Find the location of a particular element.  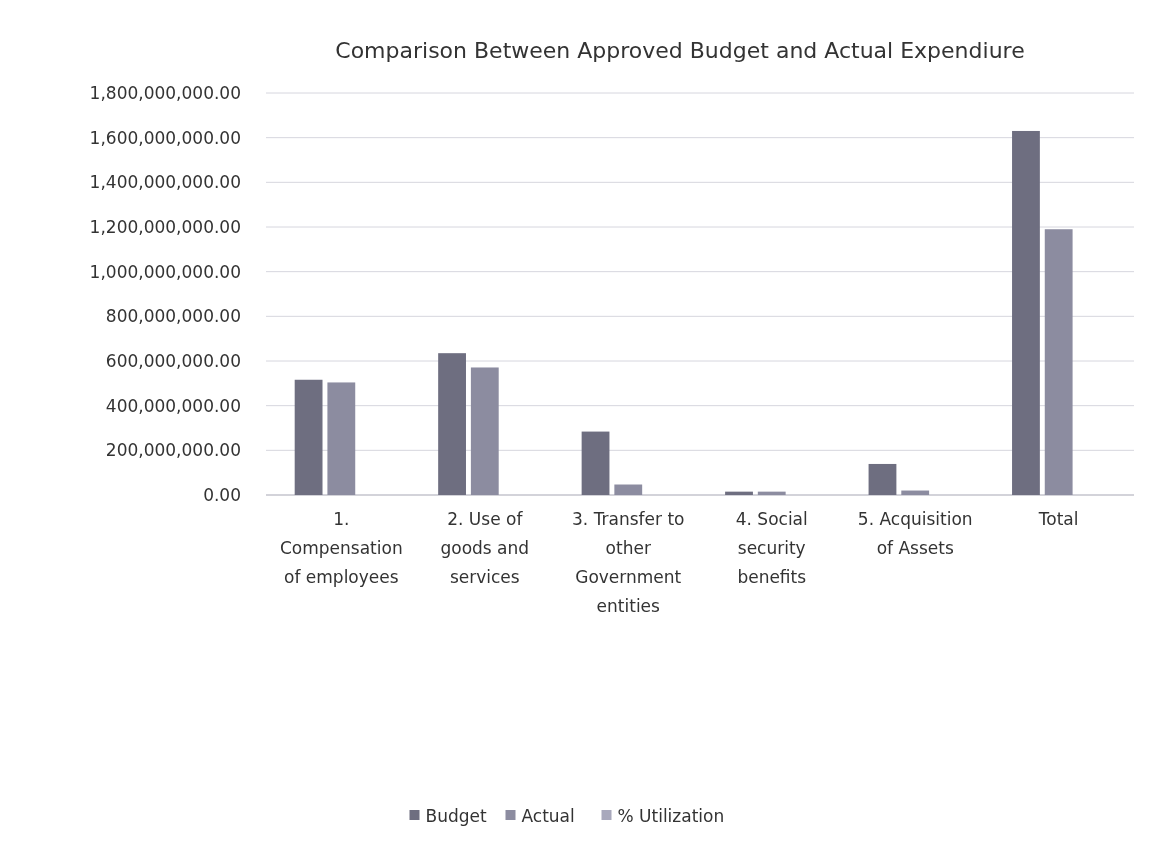

legend-label: Actual is located at coordinates (548, 815).